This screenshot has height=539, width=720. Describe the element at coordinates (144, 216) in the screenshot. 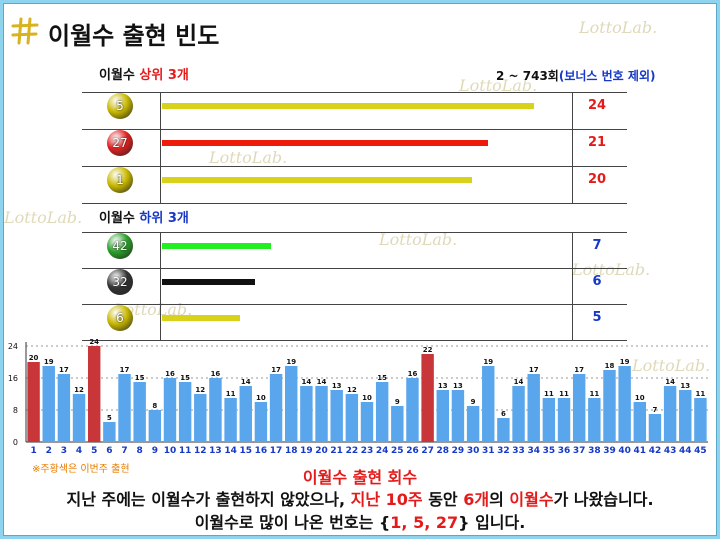

I see `bottom-section-label: 이월수 하위 3개` at that location.